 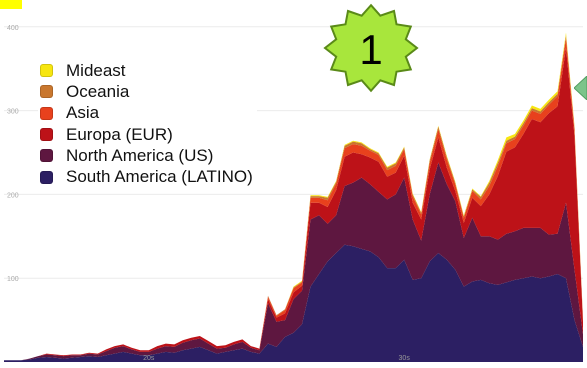 I want to click on legend-item: Oceania, so click(x=146, y=91).